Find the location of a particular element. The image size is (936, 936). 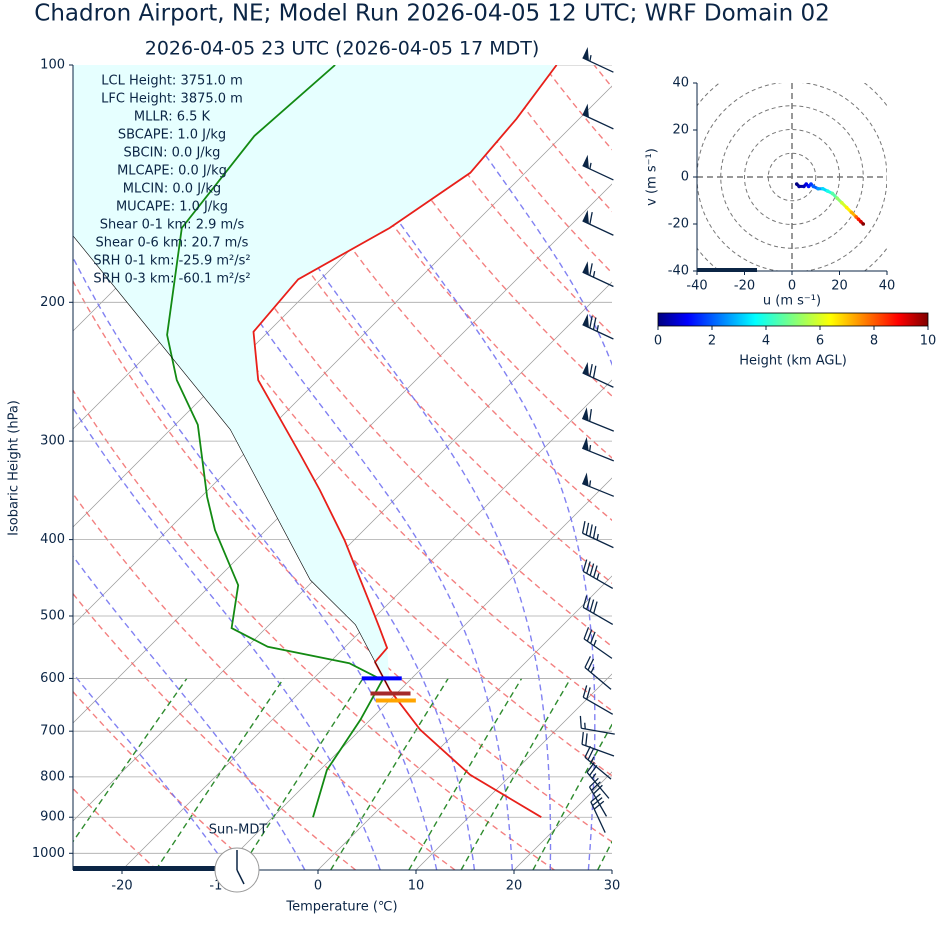

colorbar-tick-label: 4 is located at coordinates (766, 341).